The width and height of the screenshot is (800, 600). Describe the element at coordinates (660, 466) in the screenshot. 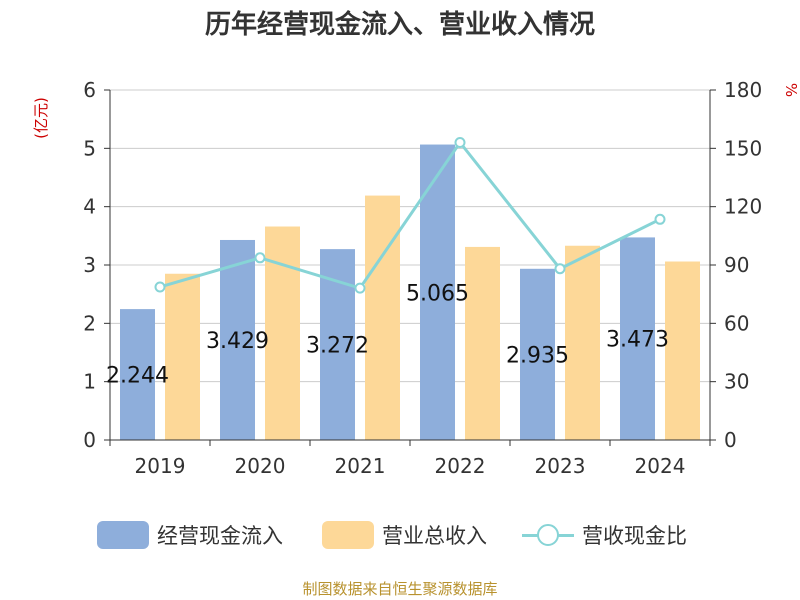

I see `x-tick-label: 2024` at that location.